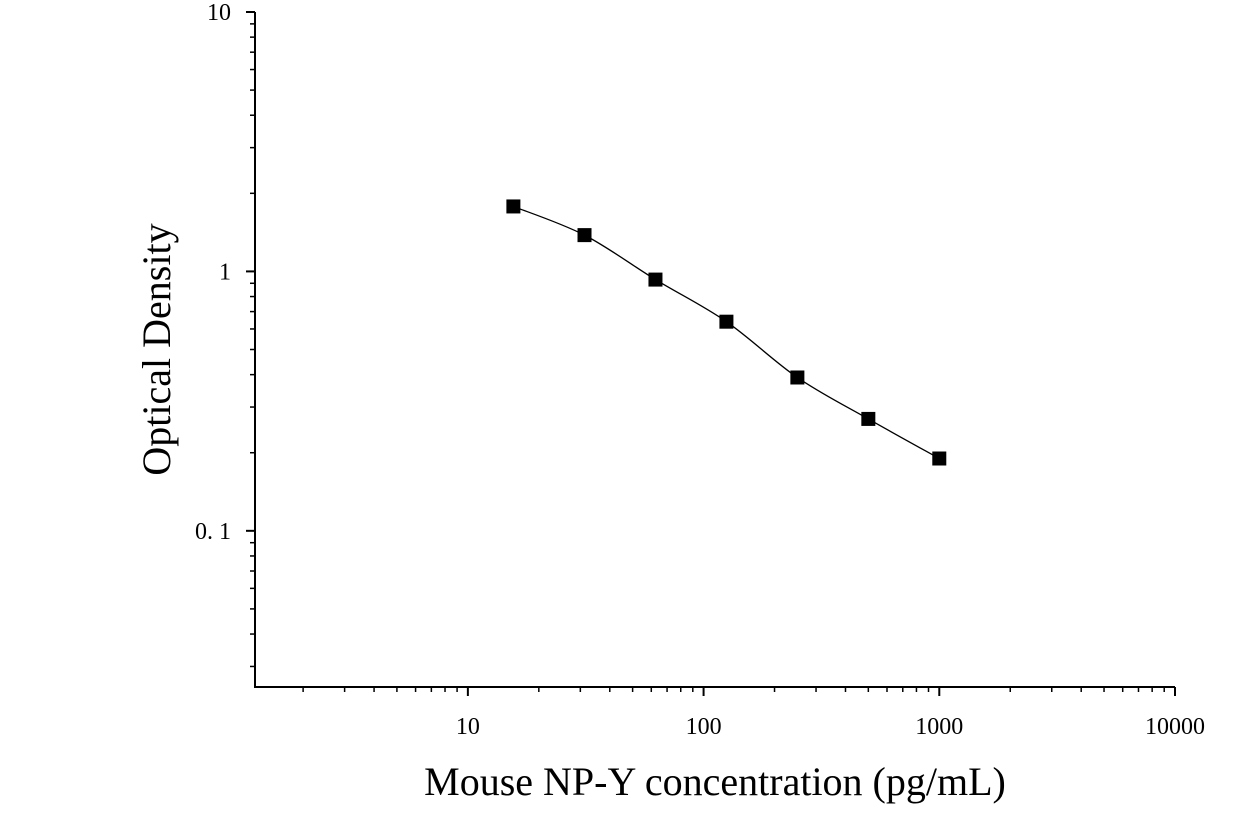 The image size is (1244, 825). I want to click on fit-curve-line, so click(726, 332).